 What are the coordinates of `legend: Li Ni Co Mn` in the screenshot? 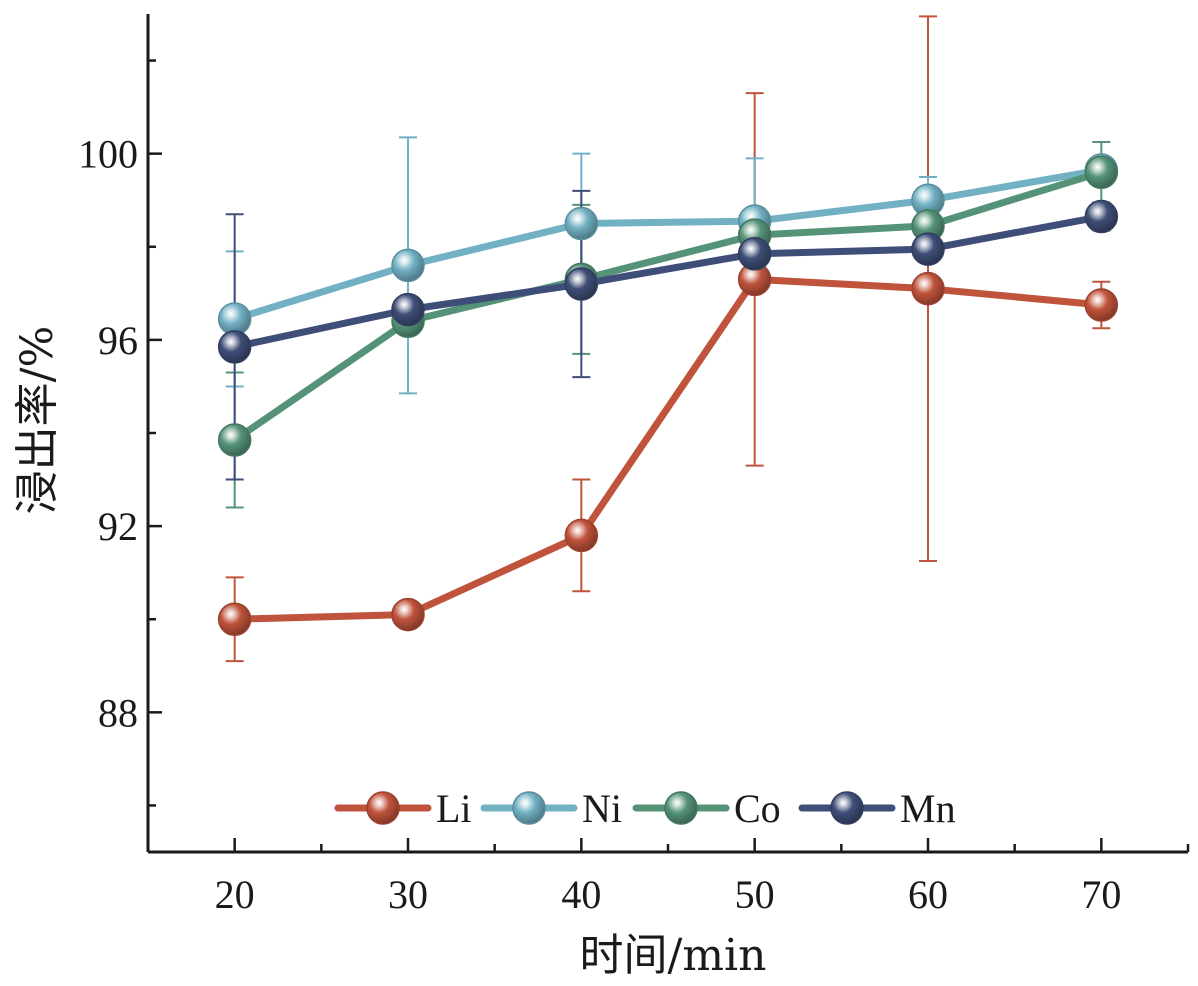 It's located at (645, 808).